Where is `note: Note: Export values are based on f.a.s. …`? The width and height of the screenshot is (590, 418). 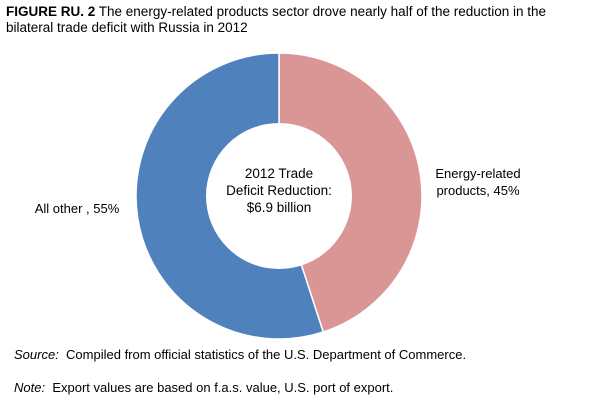
note: Note: Export values are based on f.a.s. … is located at coordinates (203, 387).